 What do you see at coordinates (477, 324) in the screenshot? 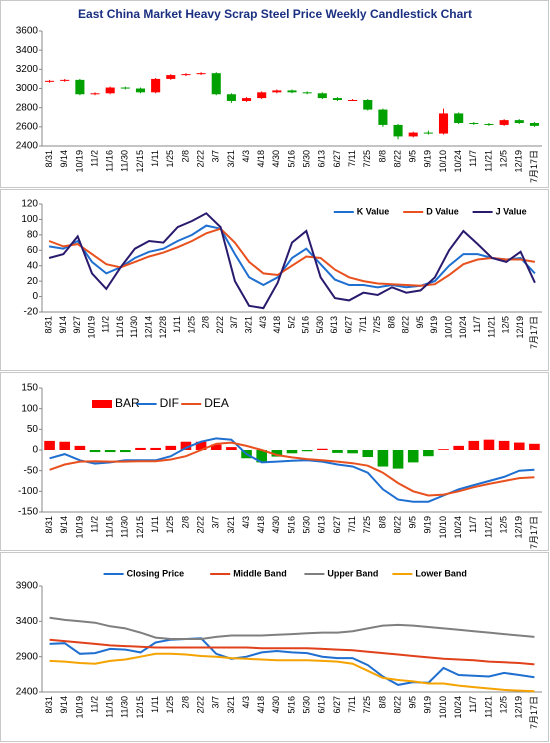
I see `x-tick-label: 11/7` at bounding box center [477, 324].